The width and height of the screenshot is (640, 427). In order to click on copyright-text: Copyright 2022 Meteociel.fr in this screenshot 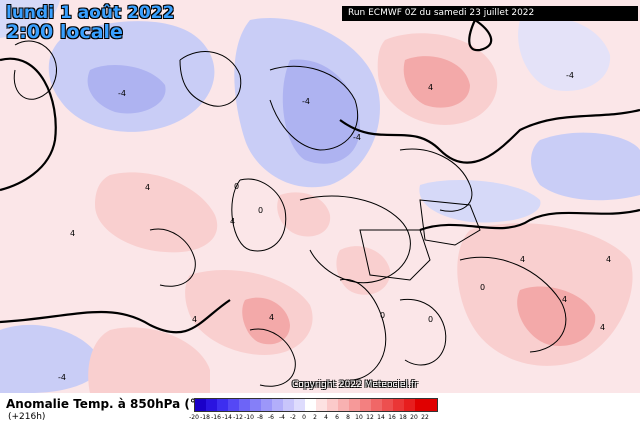, I will do `click(355, 385)`.